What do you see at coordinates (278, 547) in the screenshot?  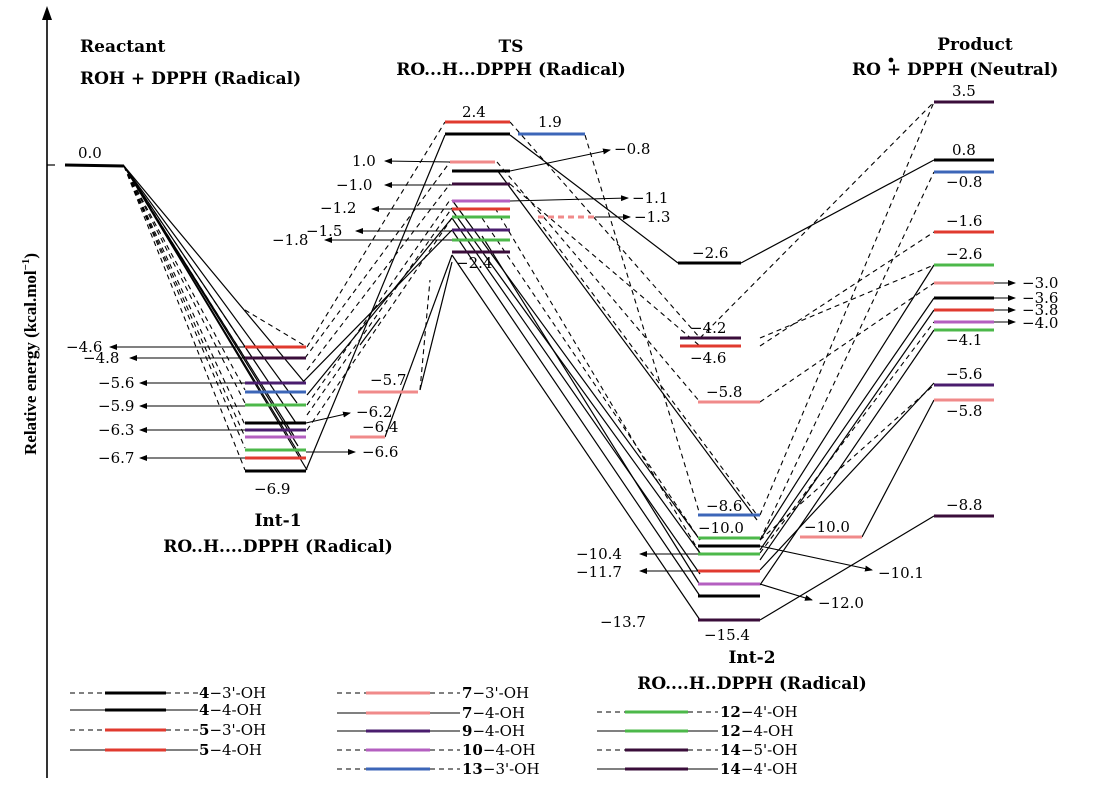 I see `int1-subtitle: RO..H....DPPH (Radical)` at bounding box center [278, 547].